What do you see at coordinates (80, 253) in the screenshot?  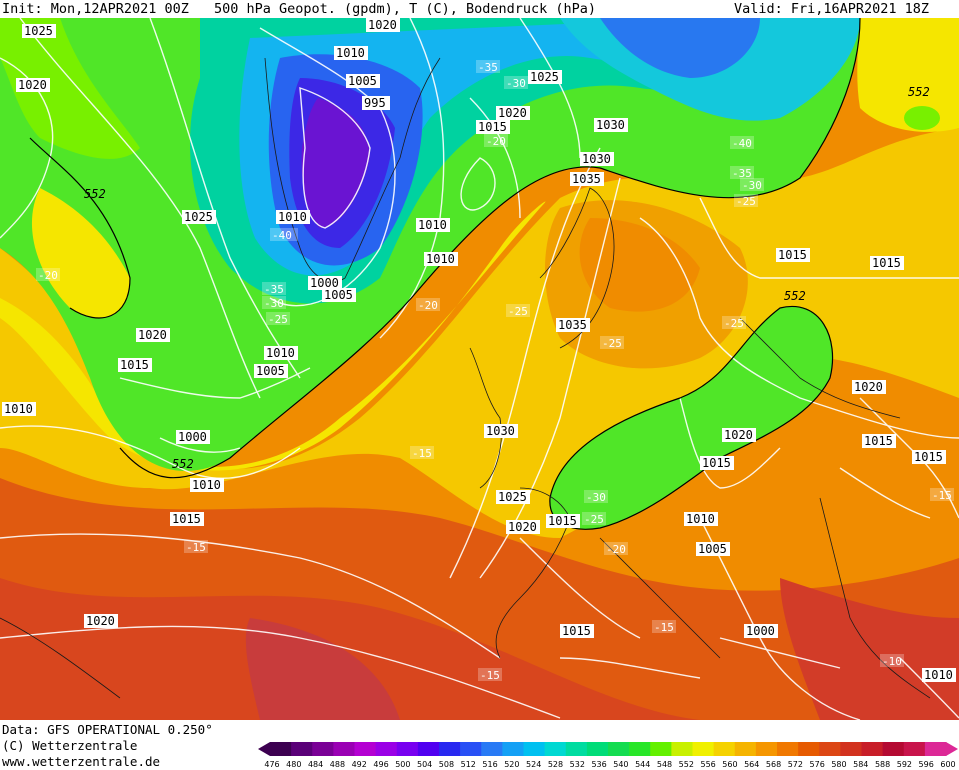 I see `field-region-556-west` at bounding box center [80, 253].